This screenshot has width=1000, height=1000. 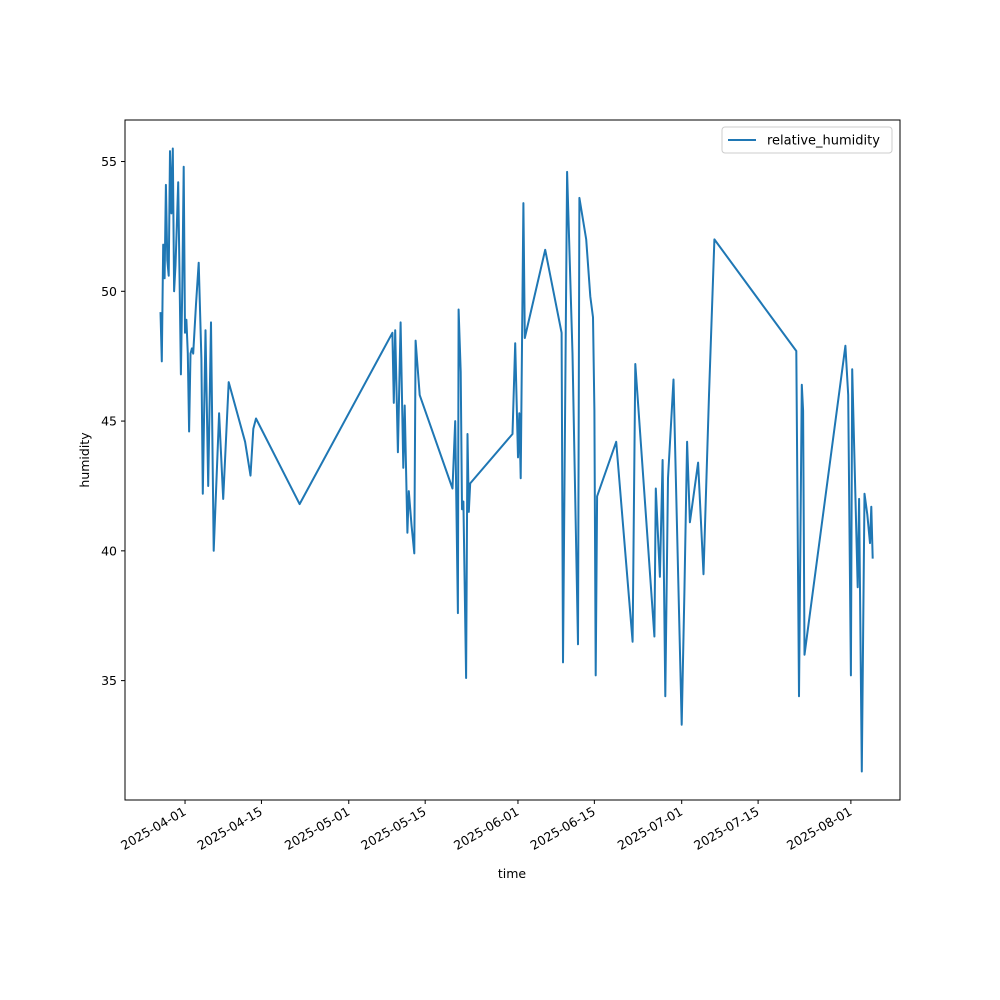 I want to click on y-tick-label: 45, so click(x=109, y=421).